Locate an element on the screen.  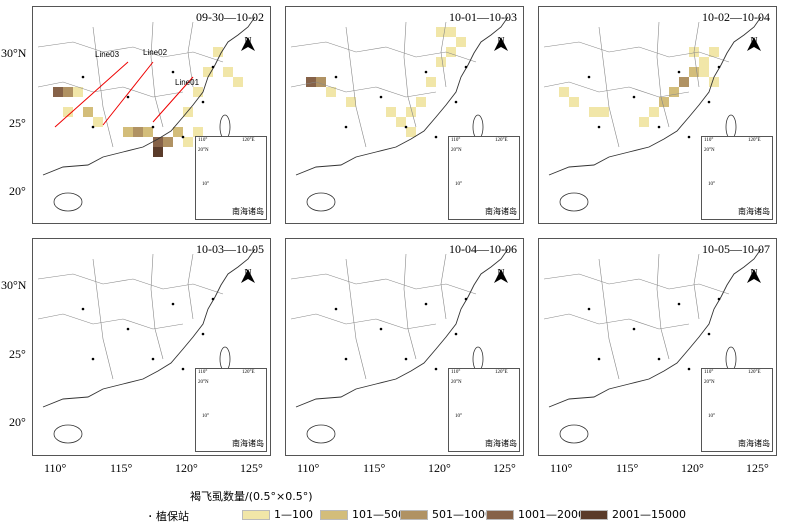
transect-line is located at coordinates (128, 93).